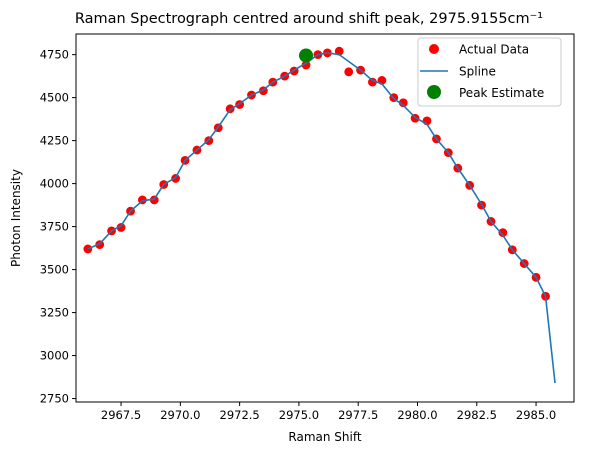 This screenshot has height=454, width=601. I want to click on y-tick-label: 2750, so click(54, 399).